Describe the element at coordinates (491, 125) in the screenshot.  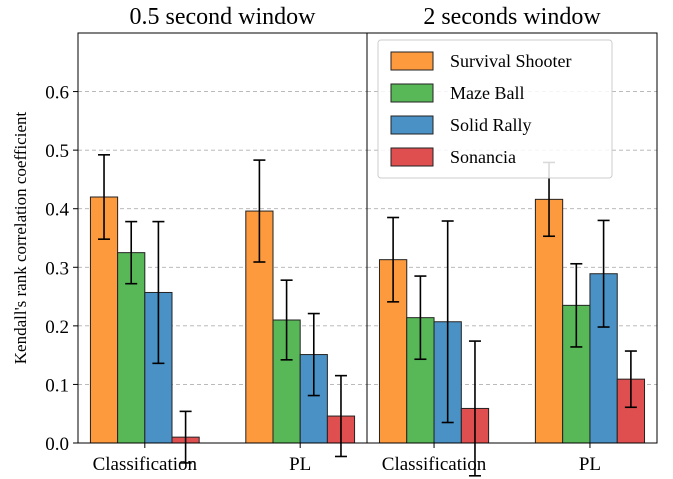
I see `legend-label: Solid Rally` at that location.